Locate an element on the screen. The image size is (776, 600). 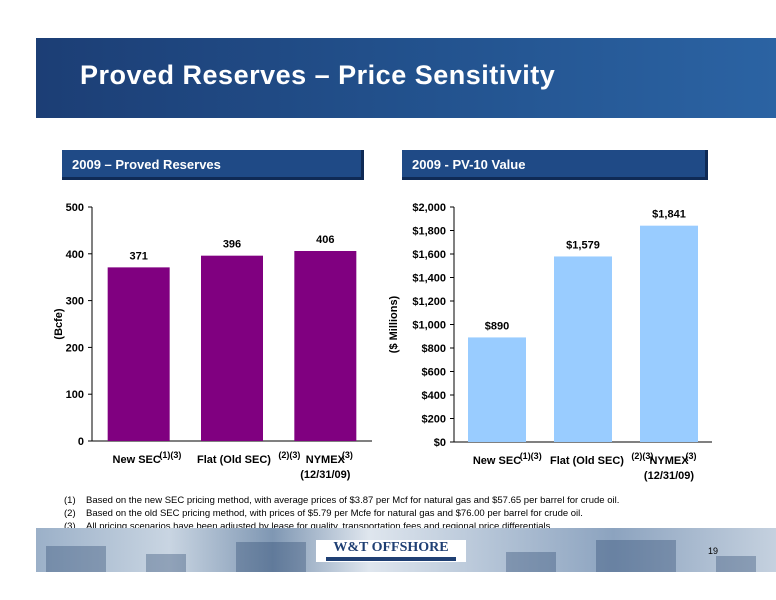
title-band: Proved Reserves – Price Sensitivity is located at coordinates (406, 78).